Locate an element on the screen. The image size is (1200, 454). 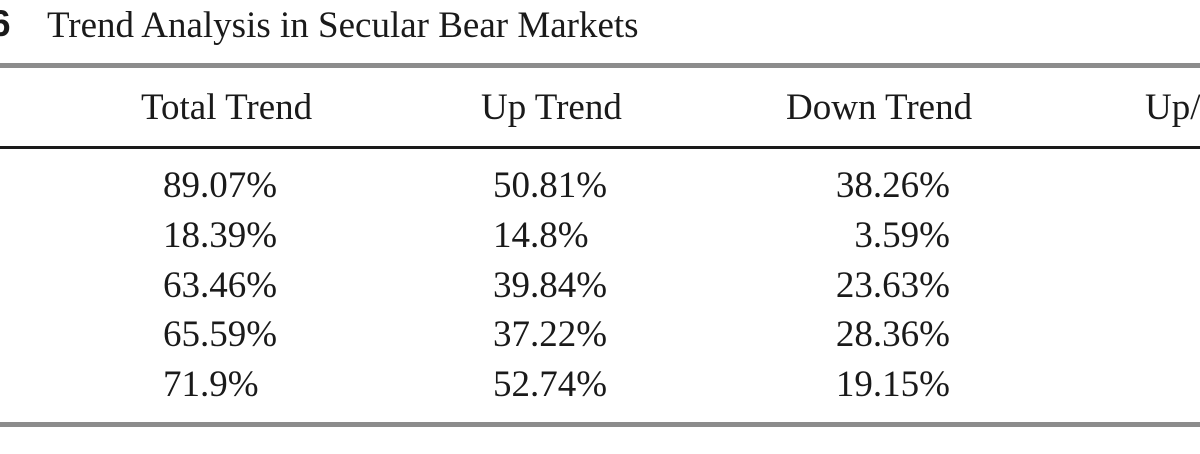
header-rule is located at coordinates (600, 147).